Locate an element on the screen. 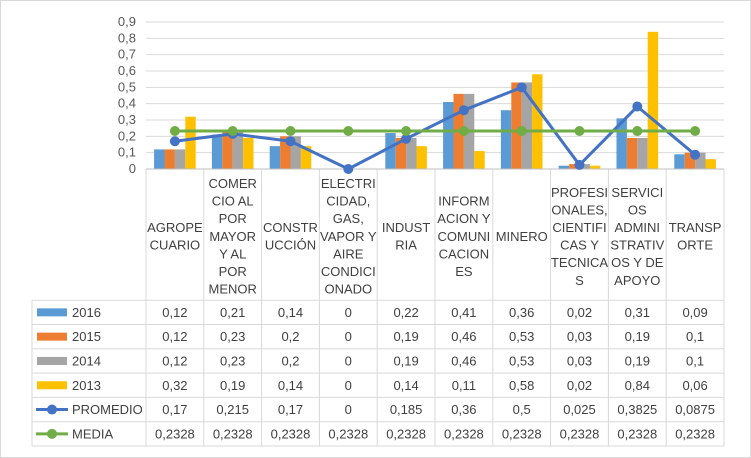 The width and height of the screenshot is (751, 458). category-label: CIO AL is located at coordinates (233, 201).